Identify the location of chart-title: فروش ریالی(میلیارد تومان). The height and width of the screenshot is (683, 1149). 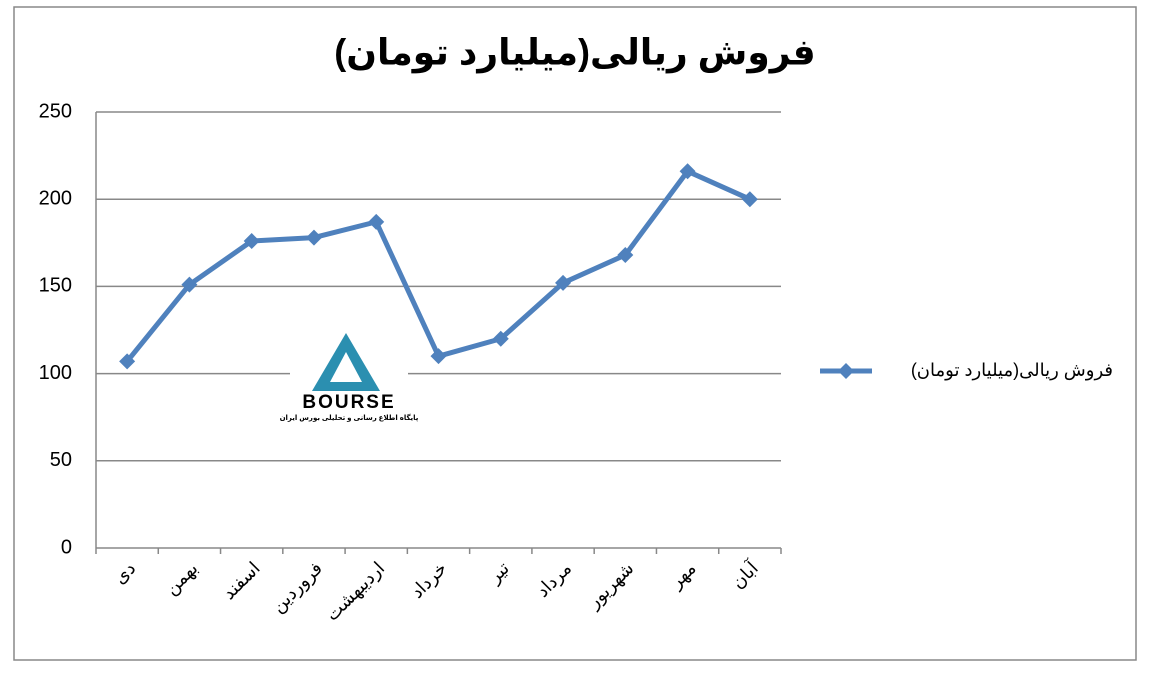
(574, 53).